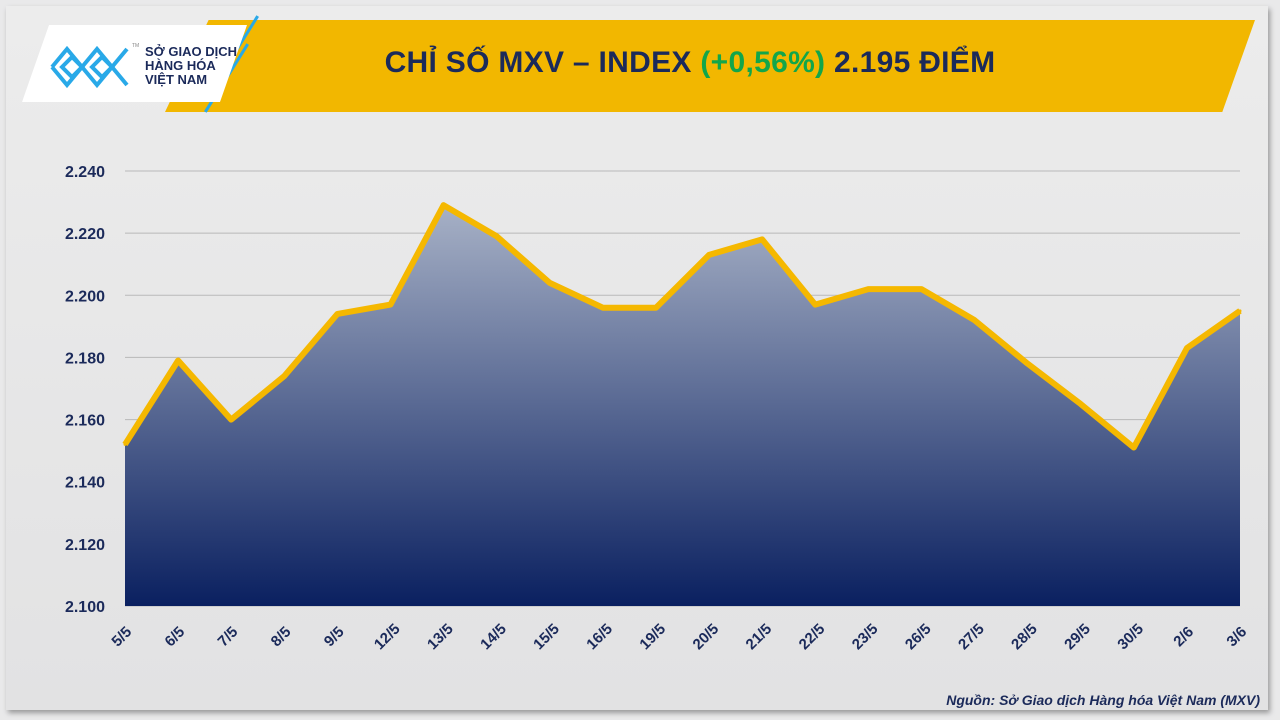  I want to click on logo-mark-icon, so click(89, 67).